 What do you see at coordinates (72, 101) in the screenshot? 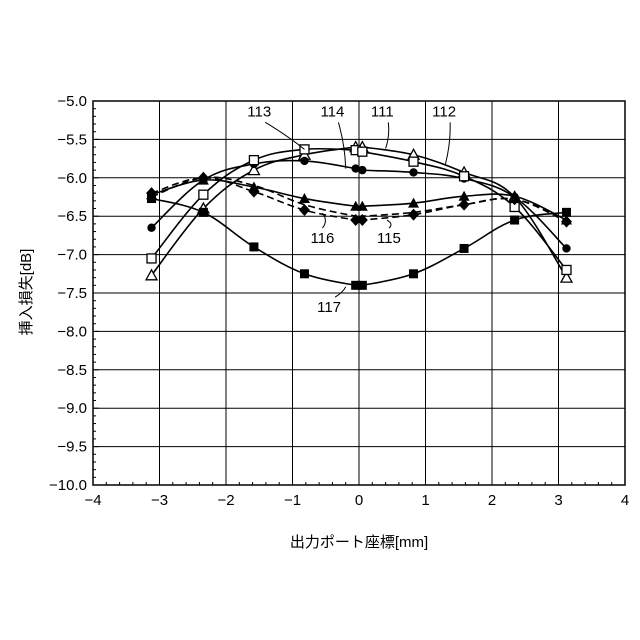
I see `y-tick-label: −5.0` at bounding box center [72, 101].